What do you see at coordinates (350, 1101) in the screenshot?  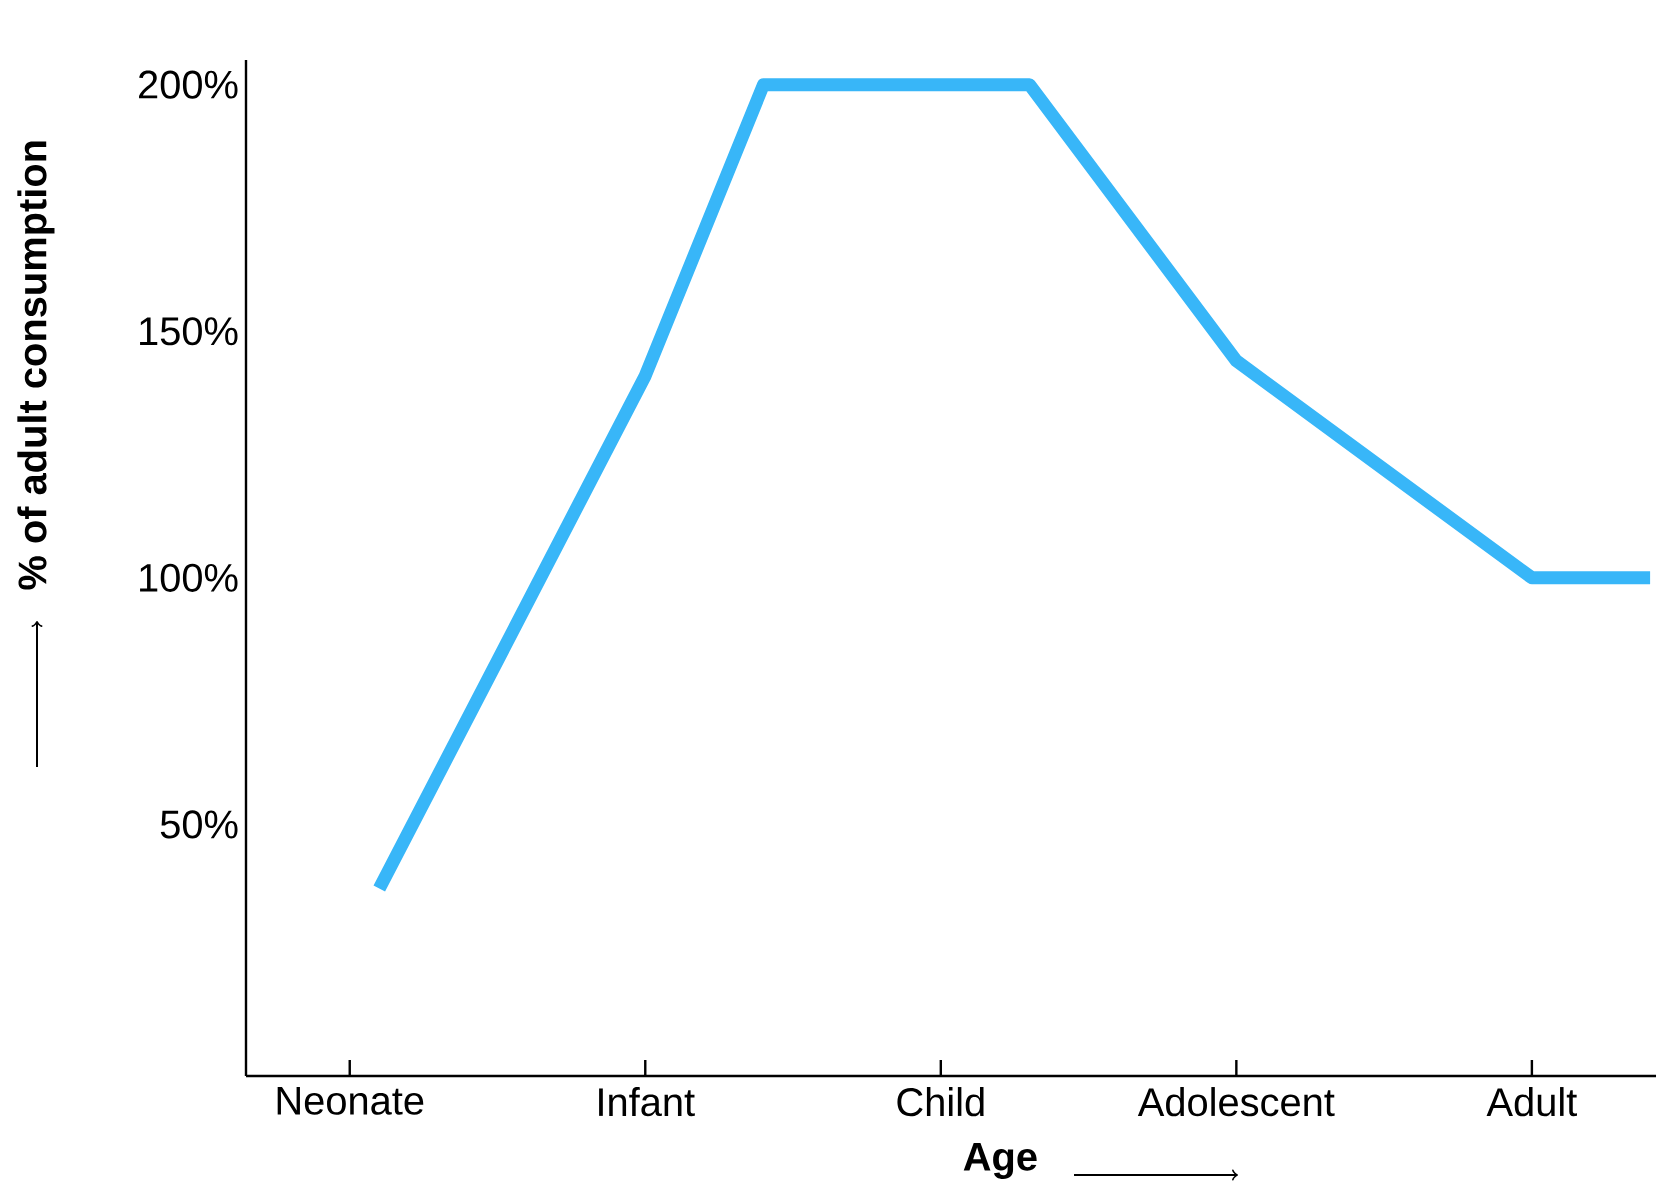 I see `x-tick-label: Neonate` at bounding box center [350, 1101].